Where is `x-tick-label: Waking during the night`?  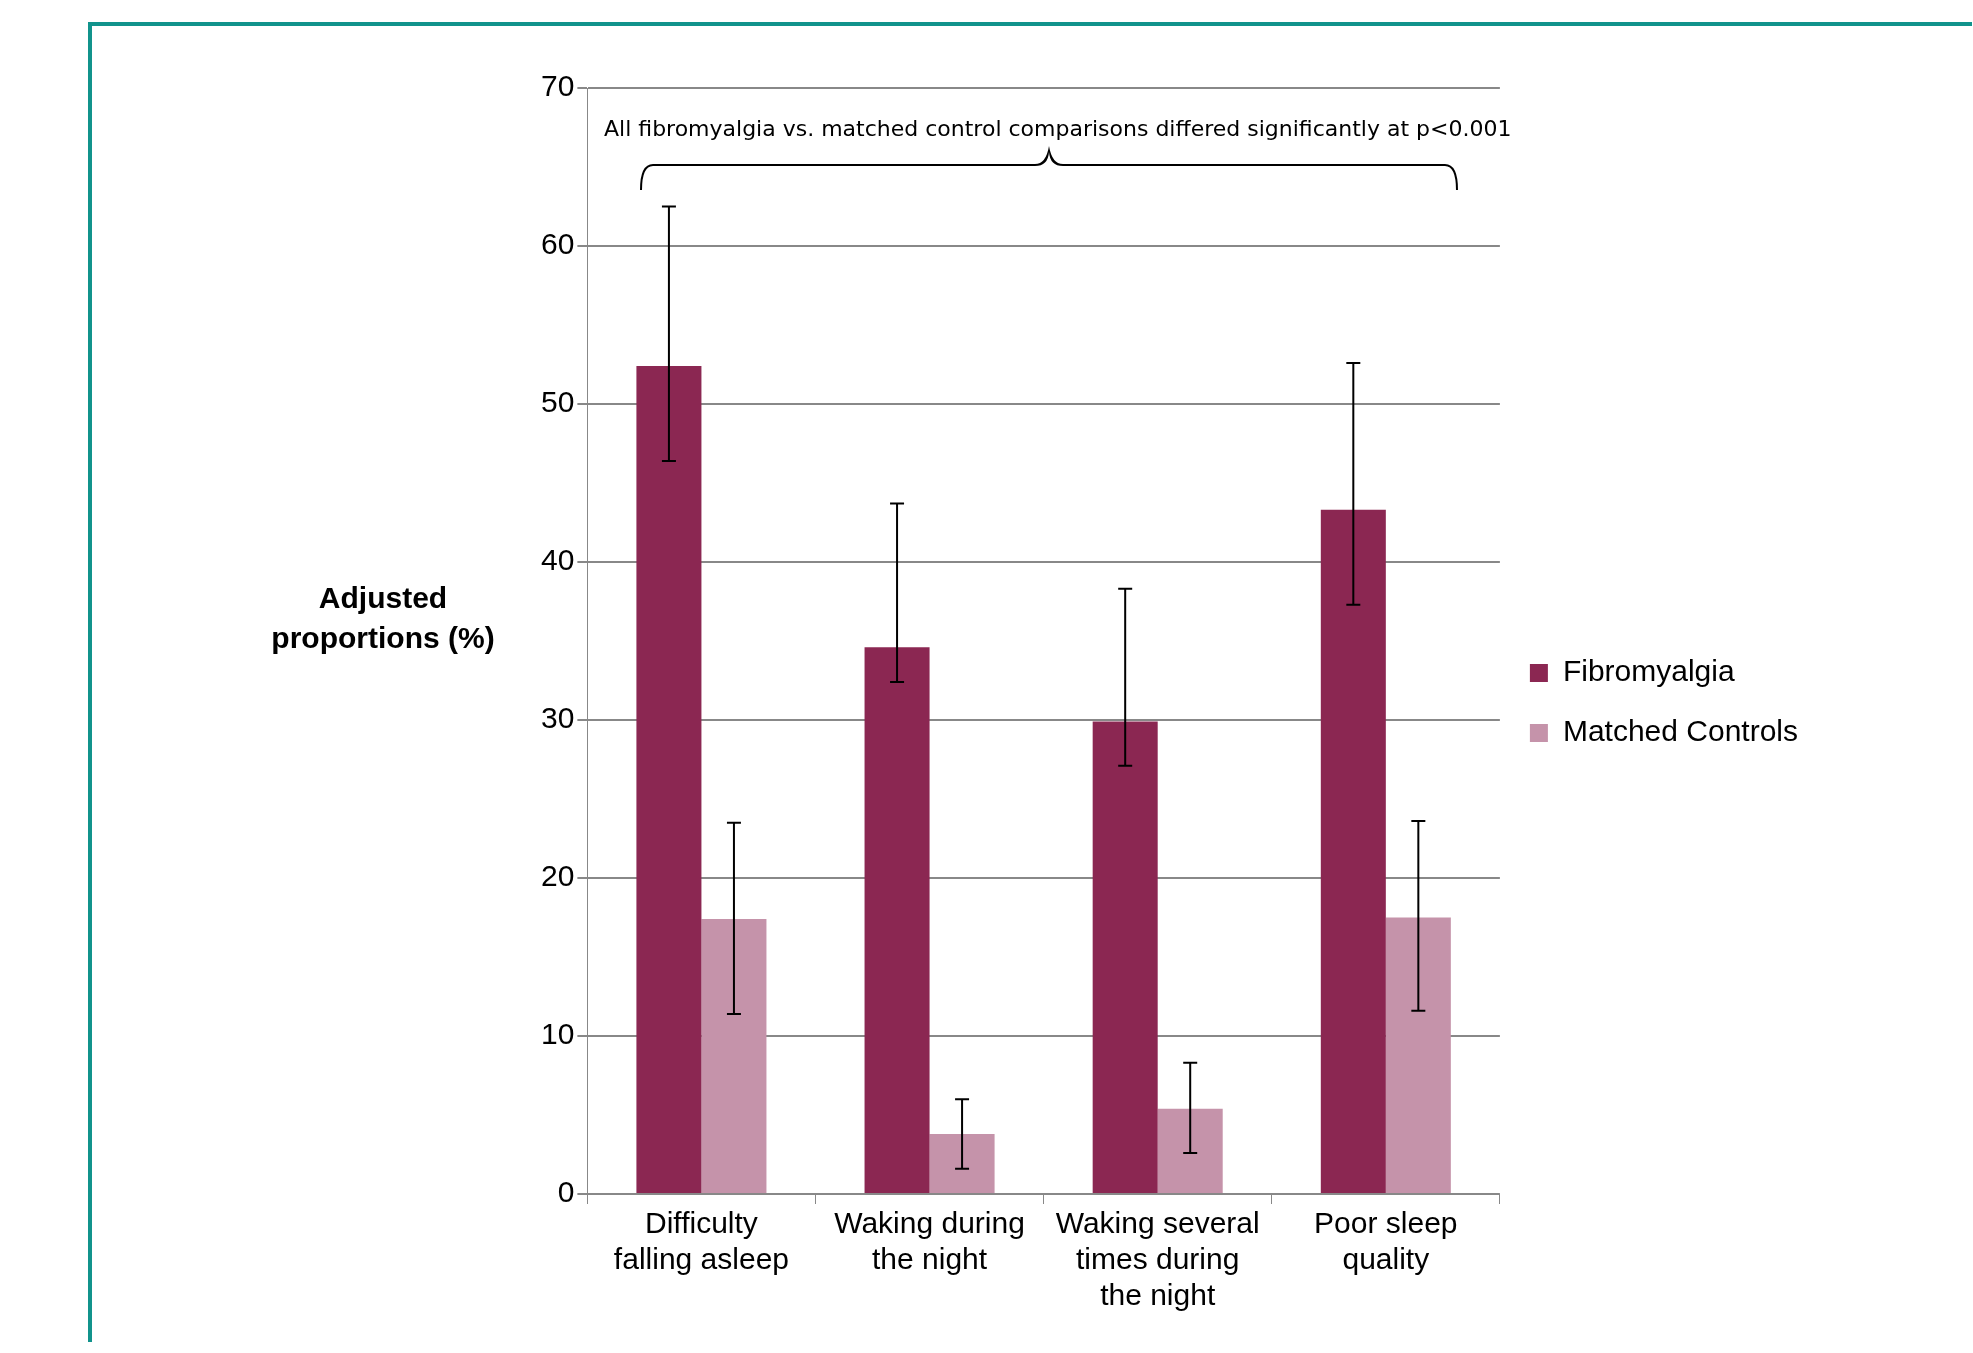
x-tick-label: Waking during the night is located at coordinates (929, 1241).